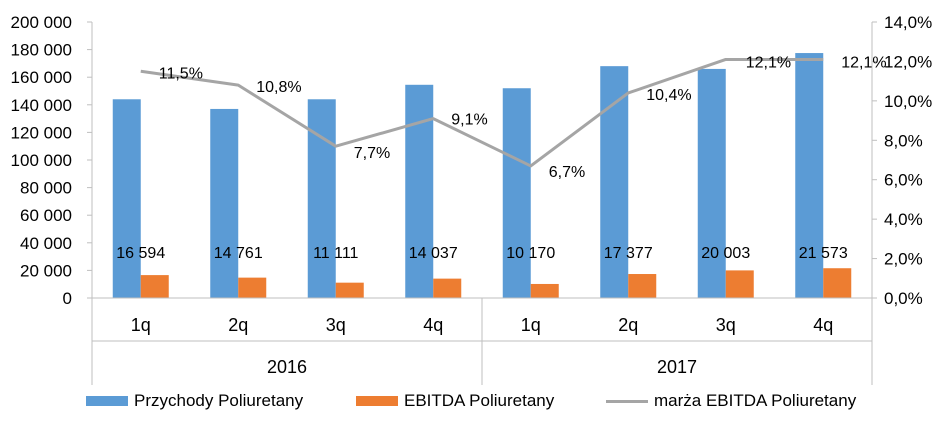 This screenshot has height=433, width=945. What do you see at coordinates (903, 219) in the screenshot?
I see `y-right-tick-label: 4,0%` at bounding box center [903, 219].